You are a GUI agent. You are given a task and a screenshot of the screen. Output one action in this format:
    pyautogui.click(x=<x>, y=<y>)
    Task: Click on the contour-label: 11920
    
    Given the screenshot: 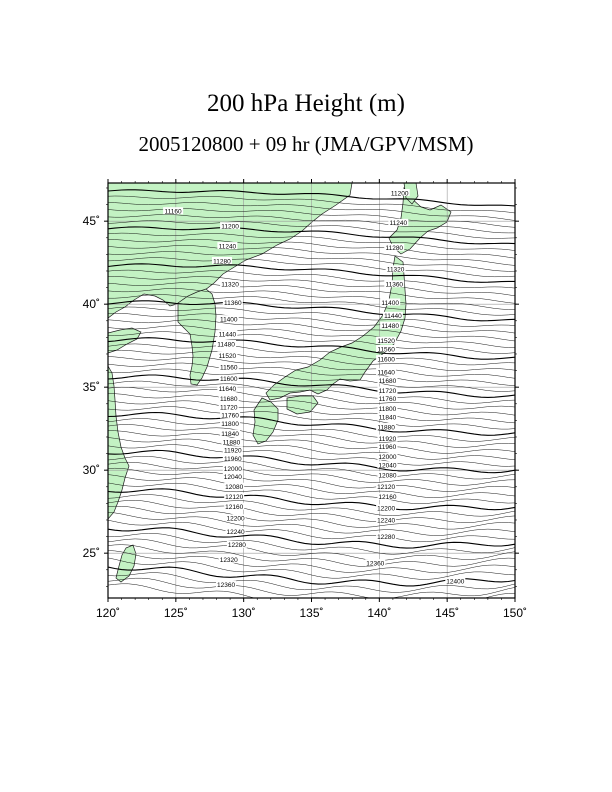 What is the action you would take?
    pyautogui.click(x=233, y=451)
    